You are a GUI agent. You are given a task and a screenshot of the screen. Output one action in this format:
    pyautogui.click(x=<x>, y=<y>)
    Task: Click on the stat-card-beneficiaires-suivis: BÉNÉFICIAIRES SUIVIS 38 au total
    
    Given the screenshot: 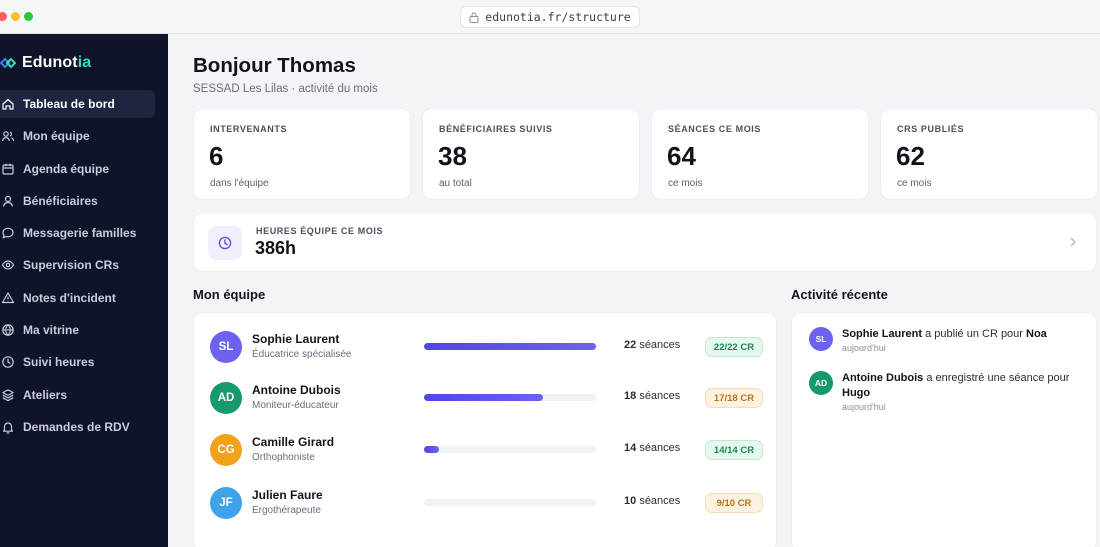 What is the action you would take?
    pyautogui.click(x=531, y=154)
    